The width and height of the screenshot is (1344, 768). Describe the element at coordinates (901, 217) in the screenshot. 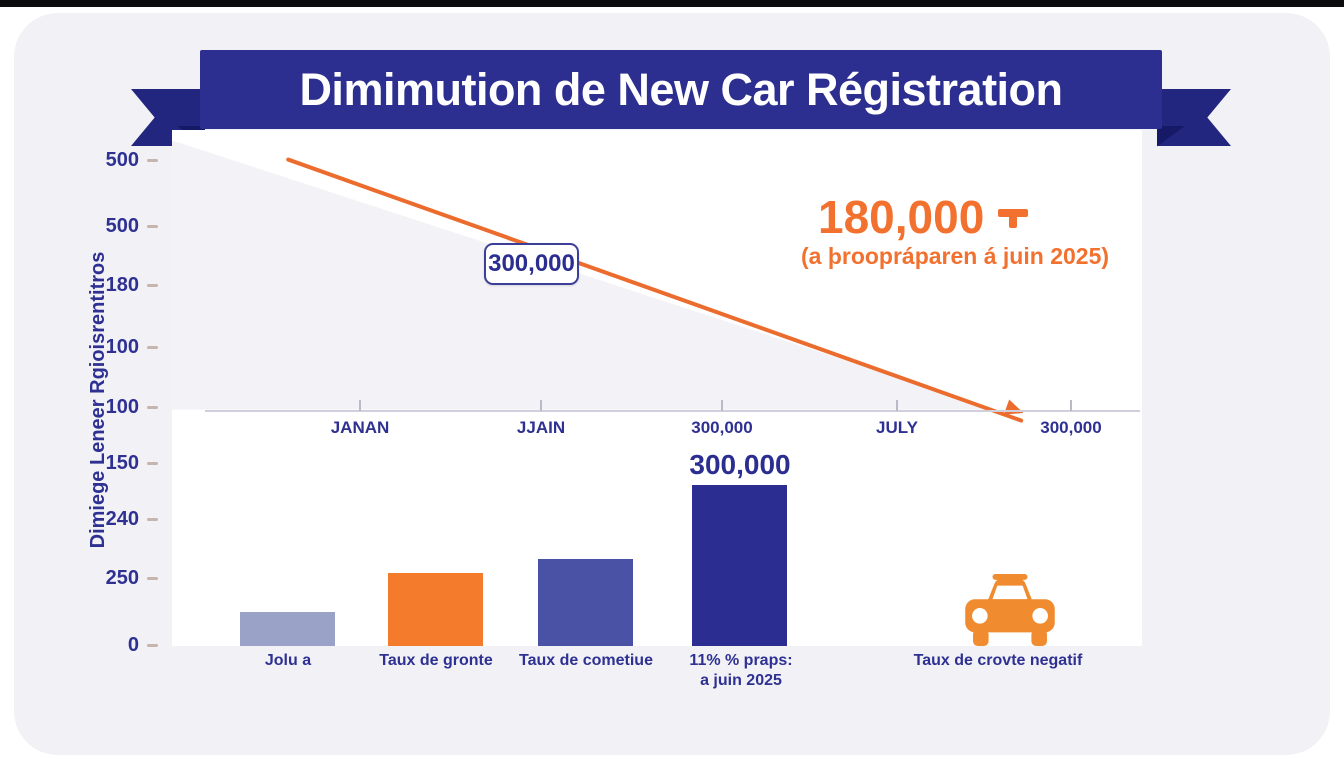

I see `headline-number: 180,000` at that location.